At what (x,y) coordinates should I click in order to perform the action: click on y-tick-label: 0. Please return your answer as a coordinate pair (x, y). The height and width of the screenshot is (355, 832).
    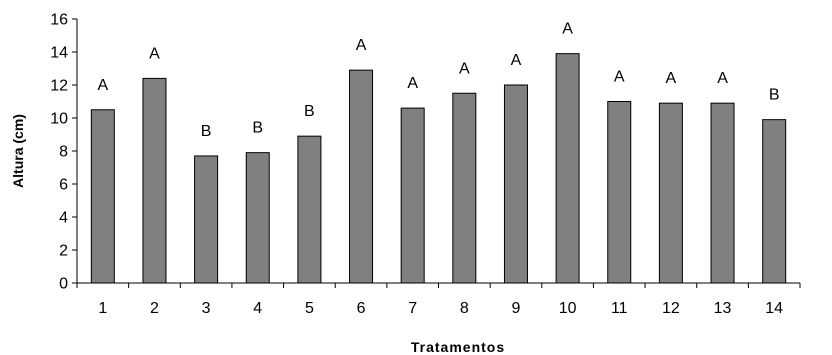
    Looking at the image, I should click on (63, 284).